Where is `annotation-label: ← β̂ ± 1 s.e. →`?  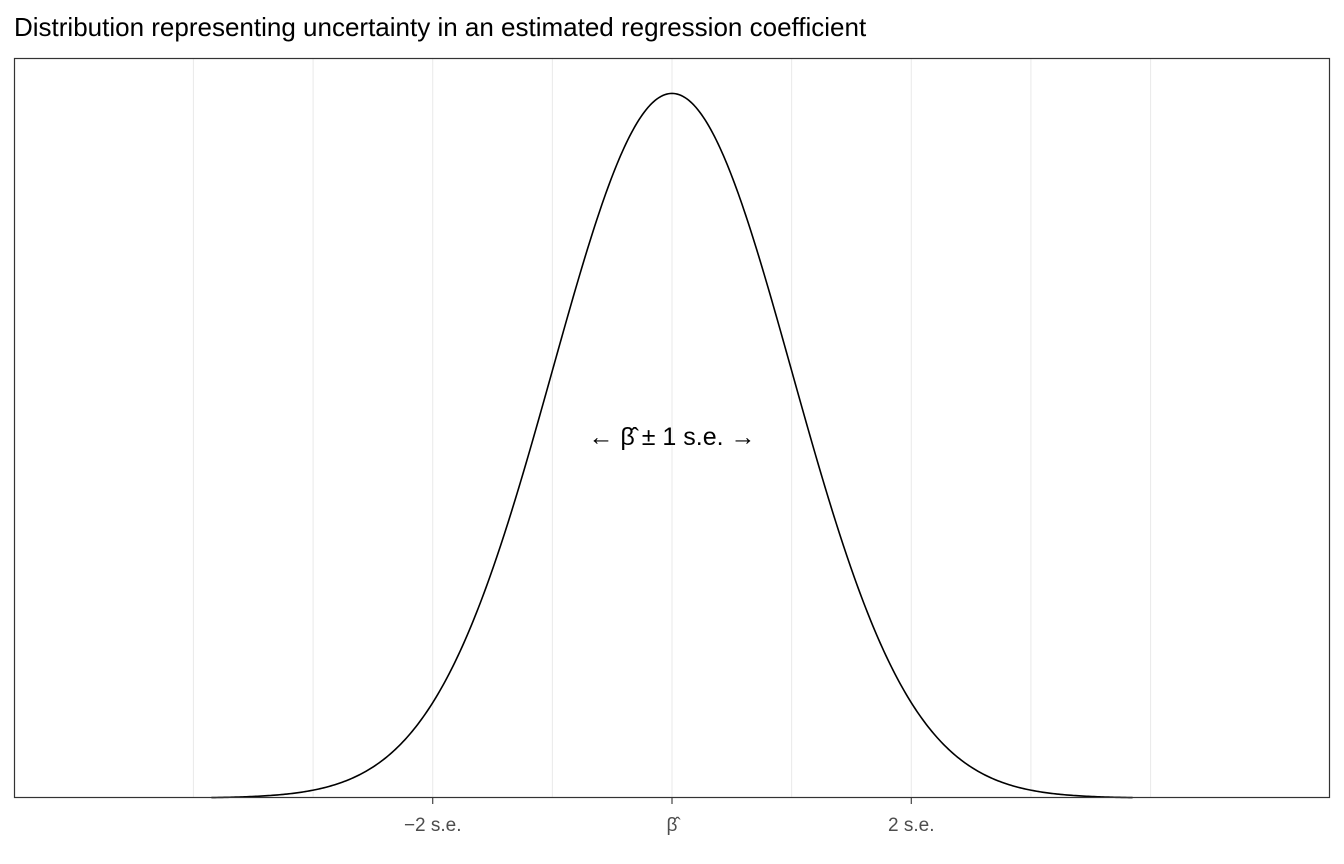
annotation-label: ← β̂ ± 1 s.e. → is located at coordinates (671, 437).